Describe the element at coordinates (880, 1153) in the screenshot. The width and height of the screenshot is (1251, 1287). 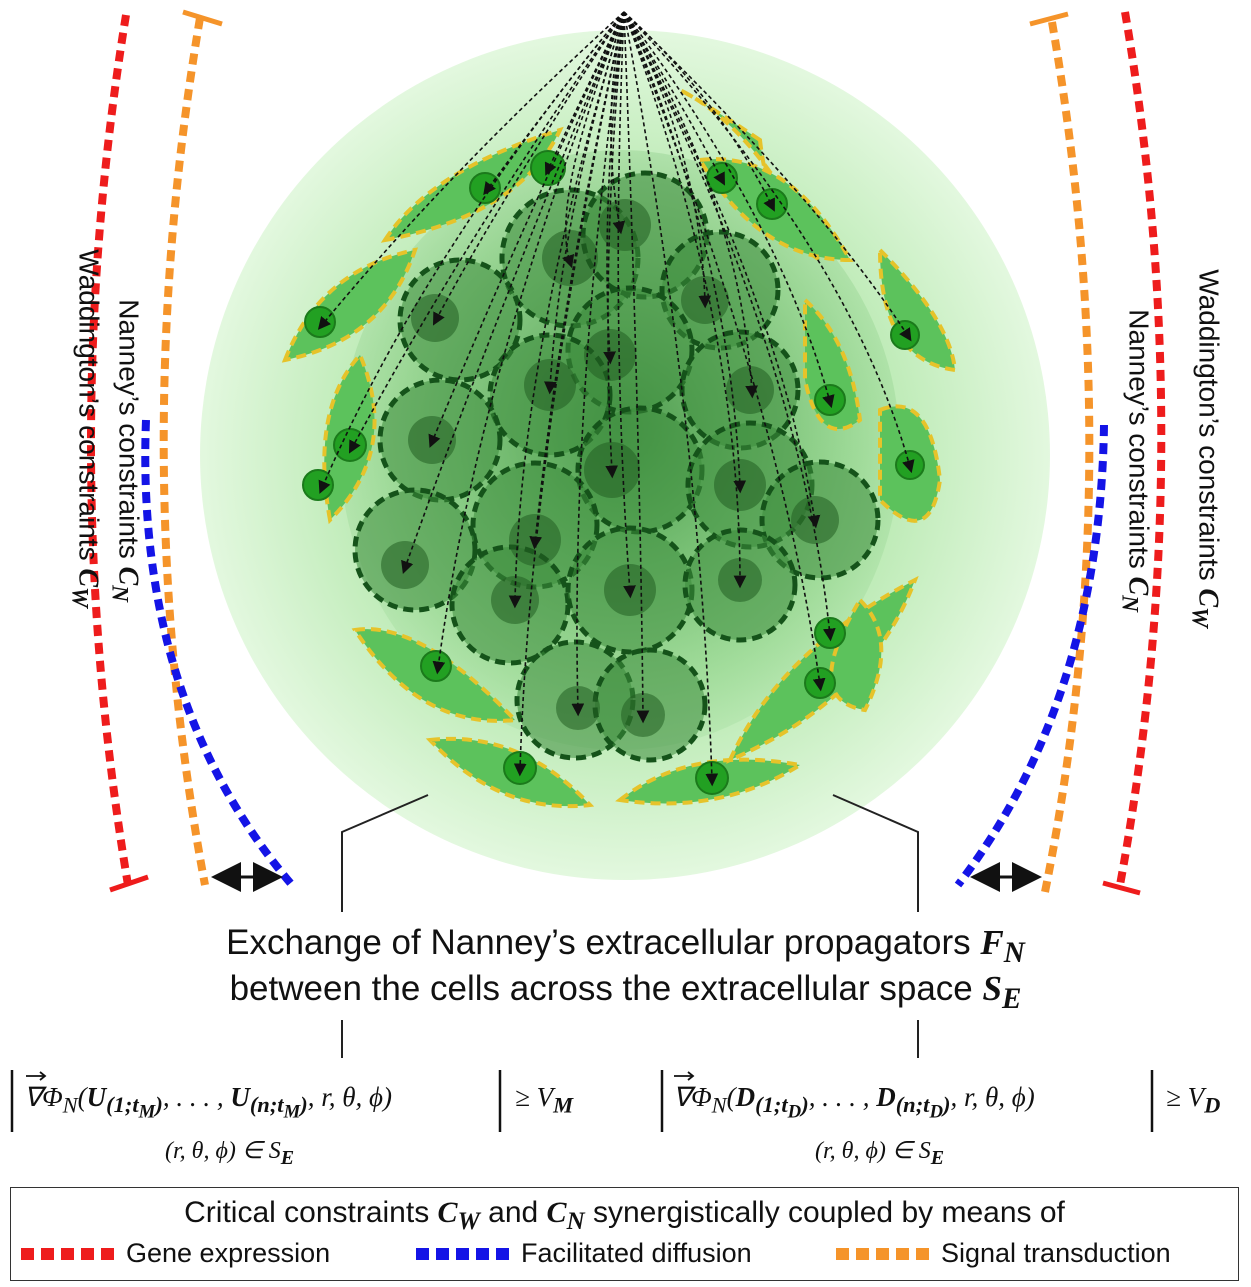
I see `right-equation-domain: (r, θ, ϕ) ∈ SE` at that location.